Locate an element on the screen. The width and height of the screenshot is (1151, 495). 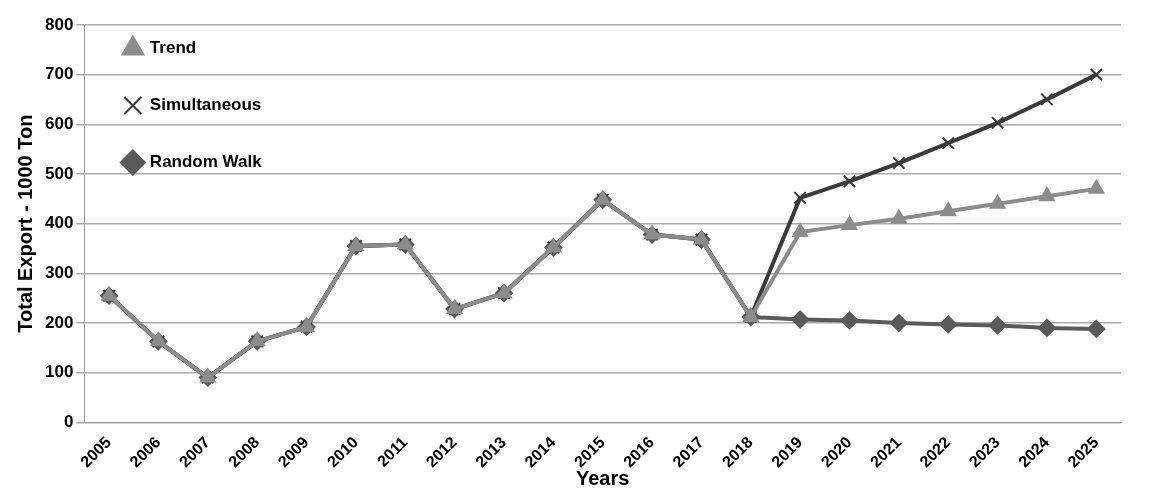
y-tick-label: 400 is located at coordinates (59, 223).